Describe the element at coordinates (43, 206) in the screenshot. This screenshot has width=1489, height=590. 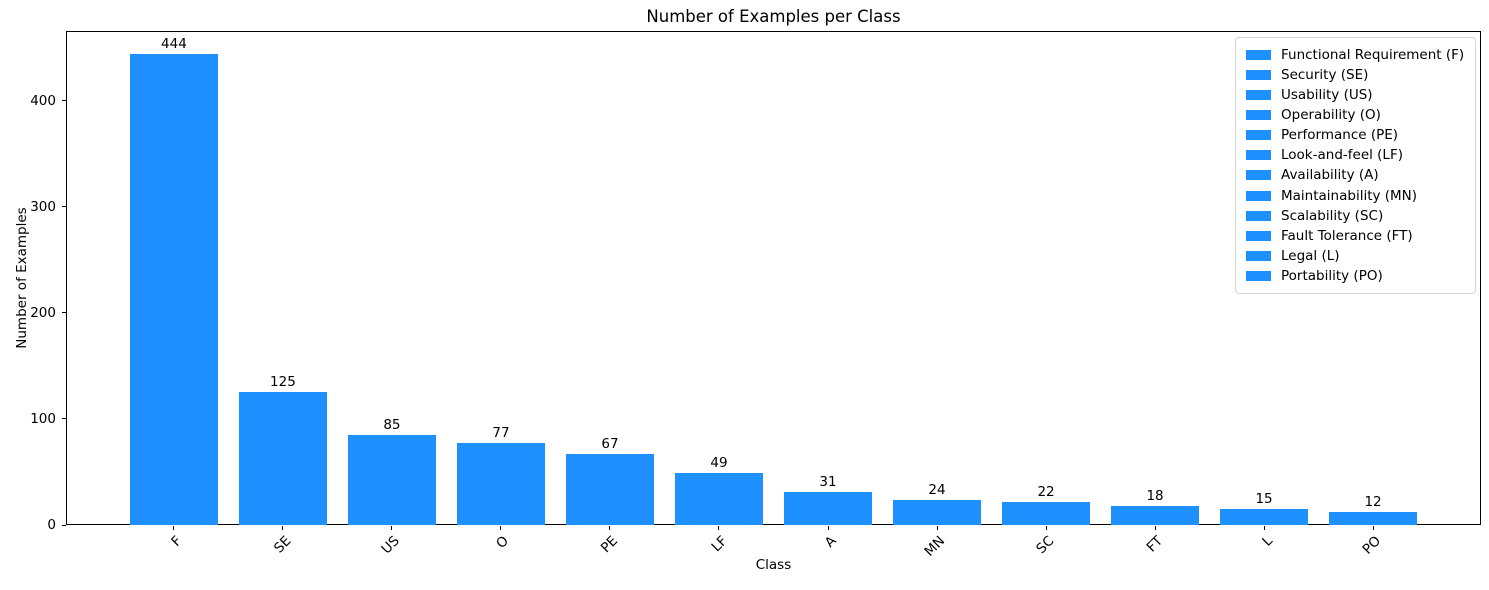
I see `y-tick-label: 300` at that location.